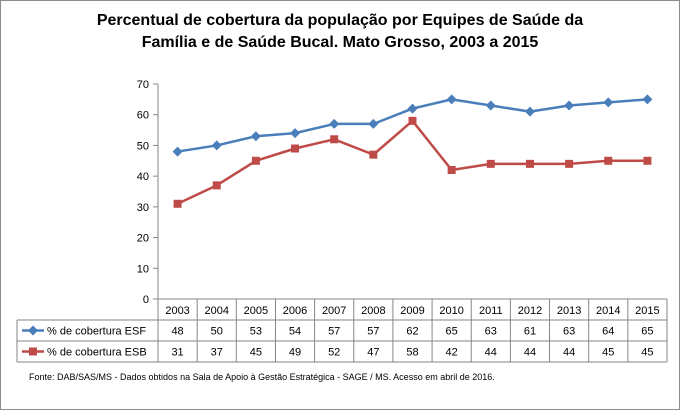 This screenshot has height=410, width=680. What do you see at coordinates (97, 353) in the screenshot?
I see `legend-label: % de cobertura ESB` at bounding box center [97, 353].